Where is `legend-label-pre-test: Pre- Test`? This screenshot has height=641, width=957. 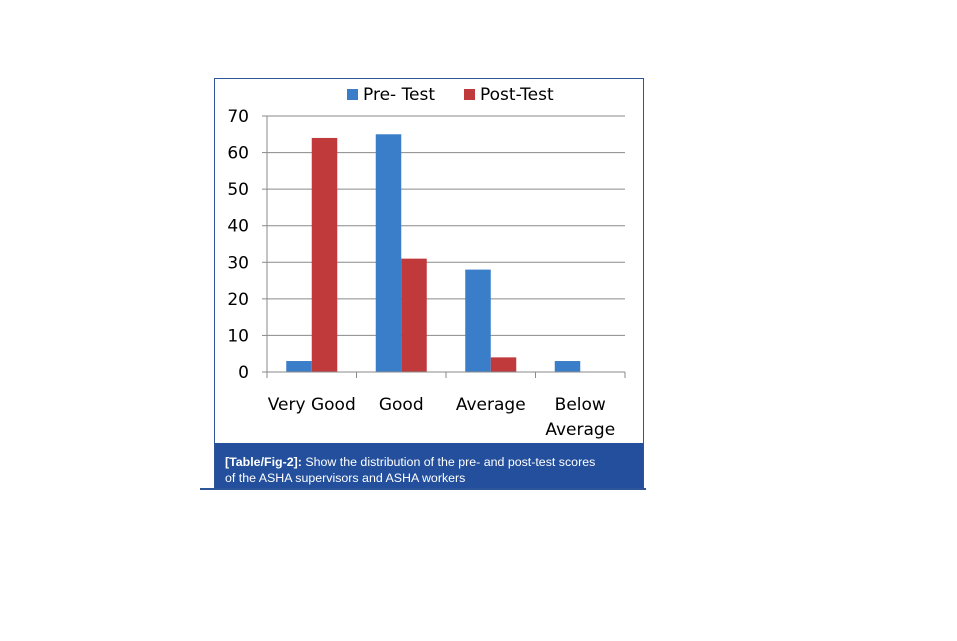 legend-label-pre-test: Pre- Test is located at coordinates (399, 95).